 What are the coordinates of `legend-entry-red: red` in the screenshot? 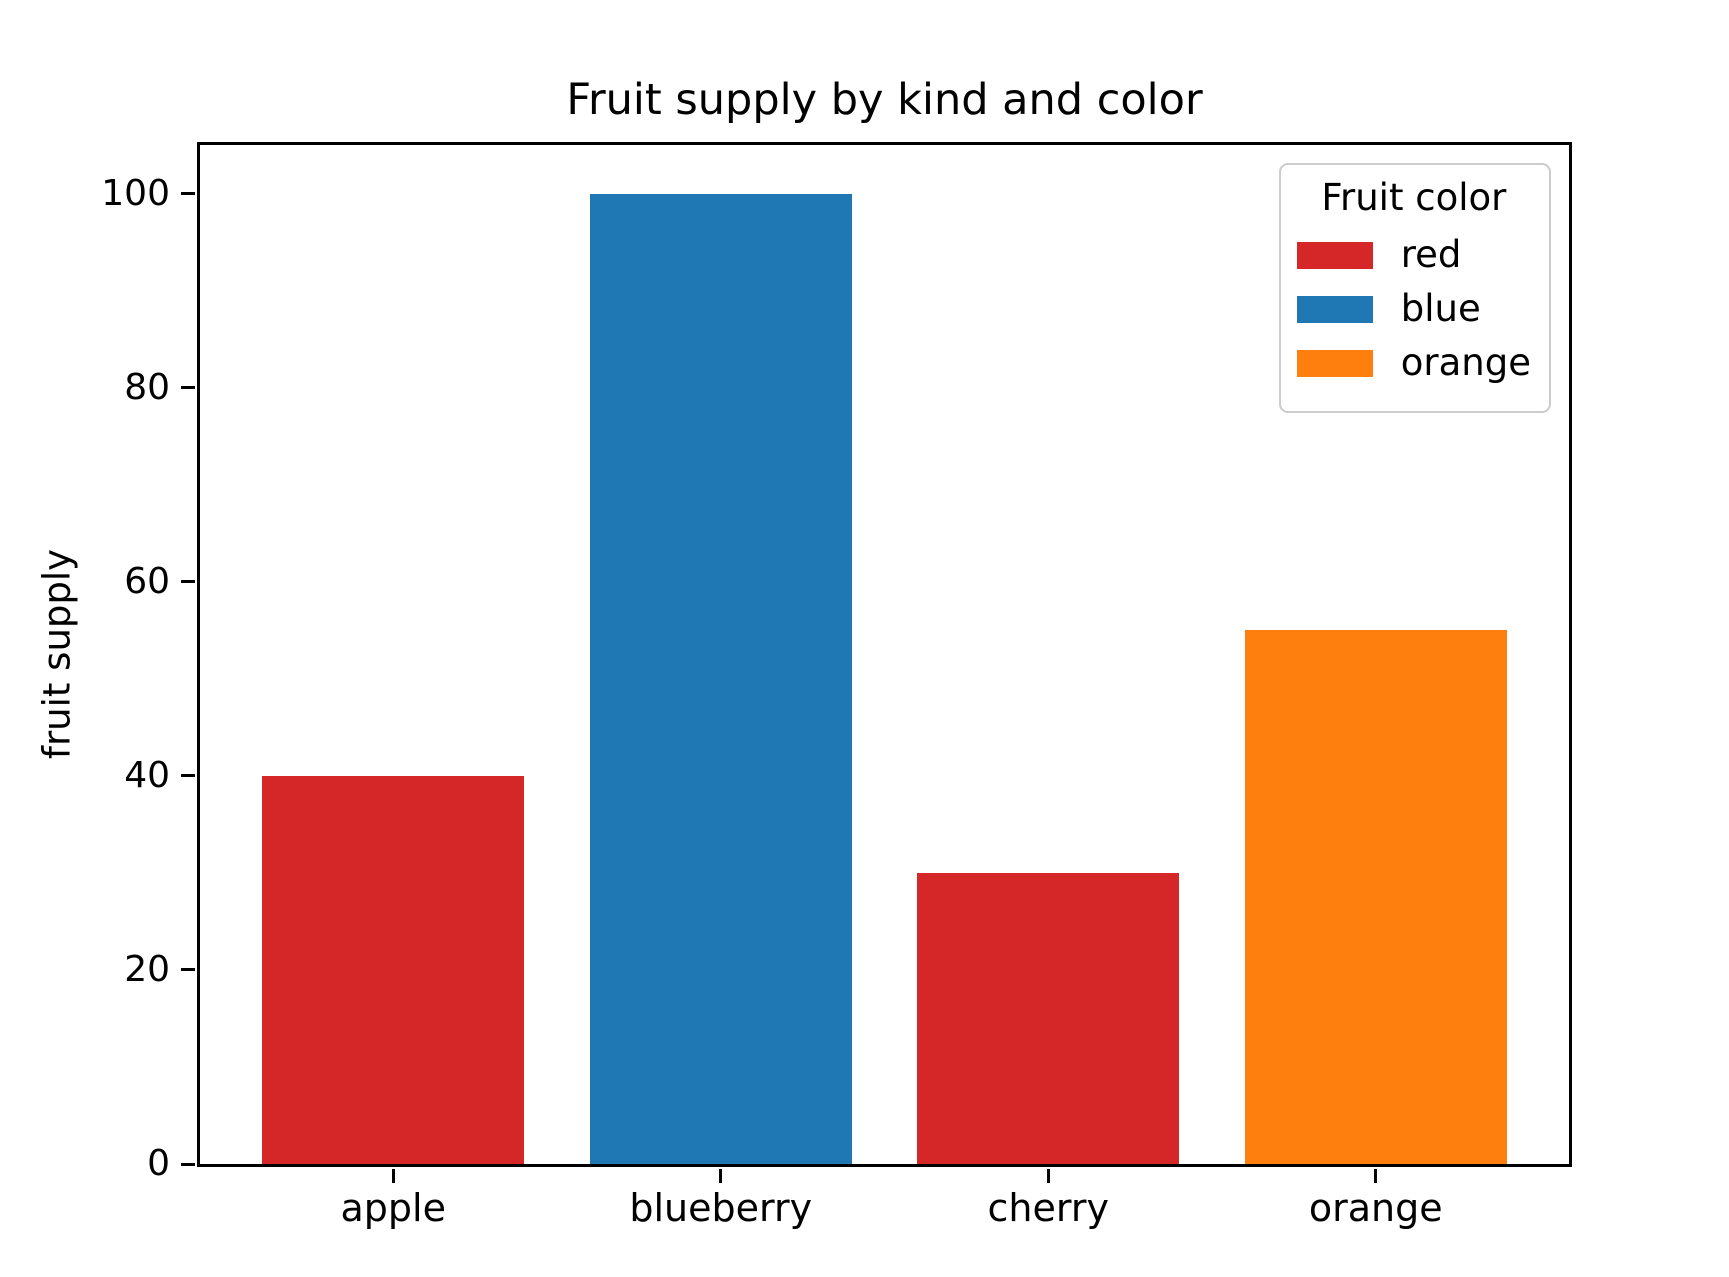 It's located at (1413, 254).